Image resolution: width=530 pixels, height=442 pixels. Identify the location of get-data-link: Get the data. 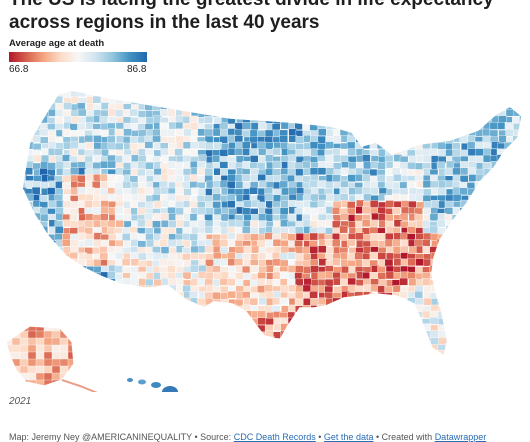
(348, 437).